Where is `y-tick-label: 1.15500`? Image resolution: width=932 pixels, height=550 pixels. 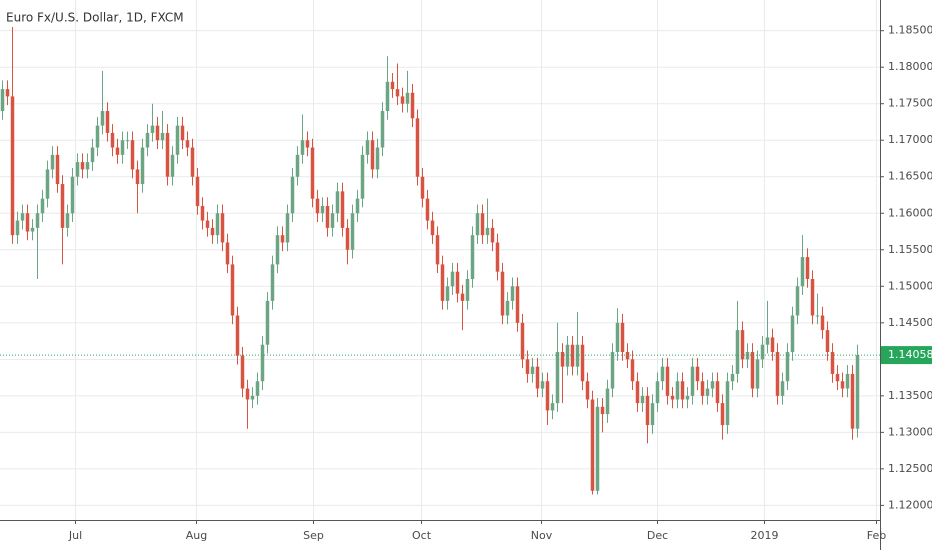 y-tick-label: 1.15500 is located at coordinates (910, 249).